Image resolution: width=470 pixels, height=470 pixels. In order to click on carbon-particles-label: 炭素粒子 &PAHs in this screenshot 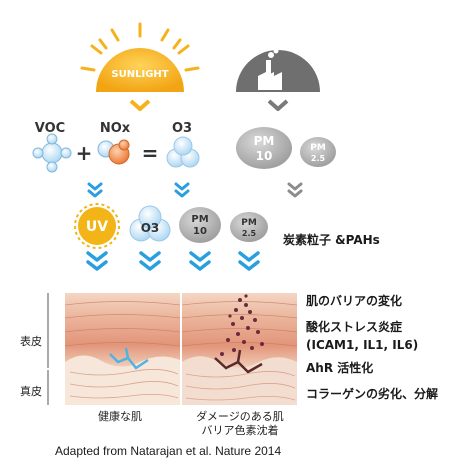, I will do `click(331, 239)`.